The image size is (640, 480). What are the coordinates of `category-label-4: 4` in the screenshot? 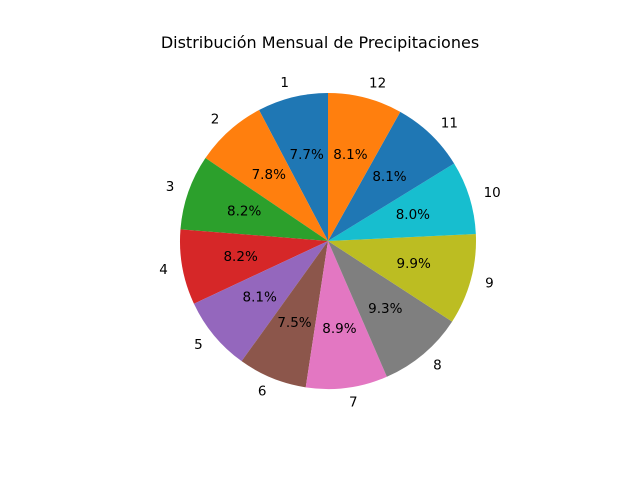 It's located at (163, 270).